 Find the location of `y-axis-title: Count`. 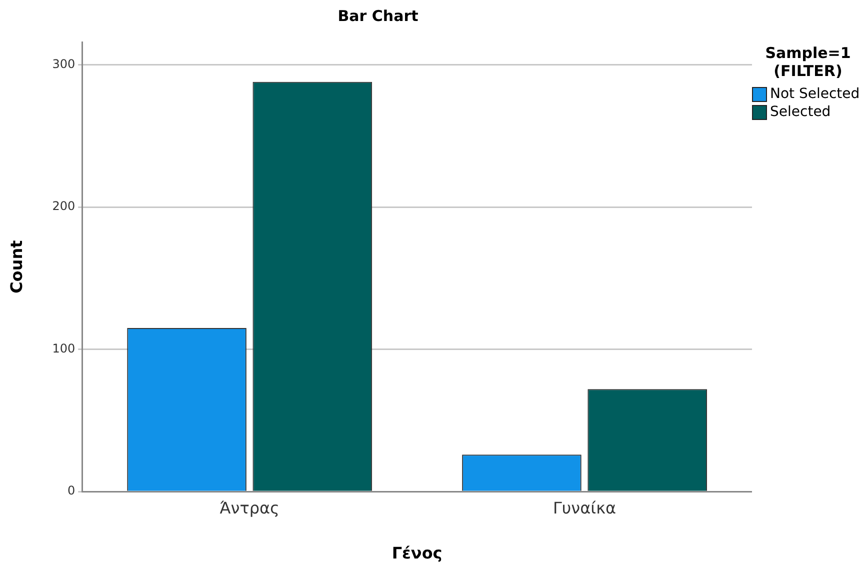

y-axis-title: Count is located at coordinates (16, 267).